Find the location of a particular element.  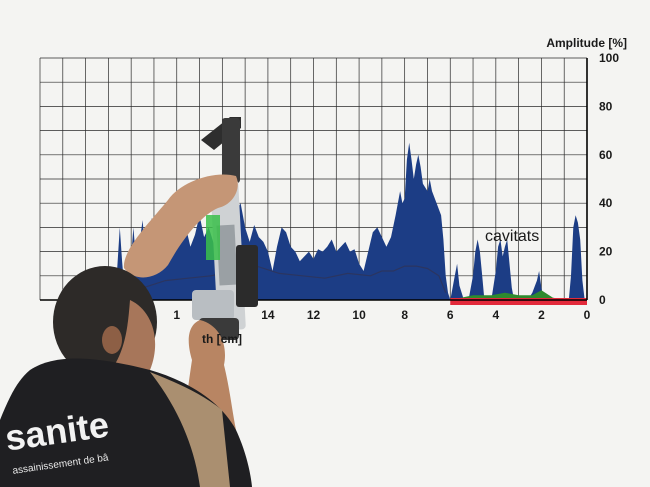

cavitats-baseline-bar is located at coordinates (518, 301).